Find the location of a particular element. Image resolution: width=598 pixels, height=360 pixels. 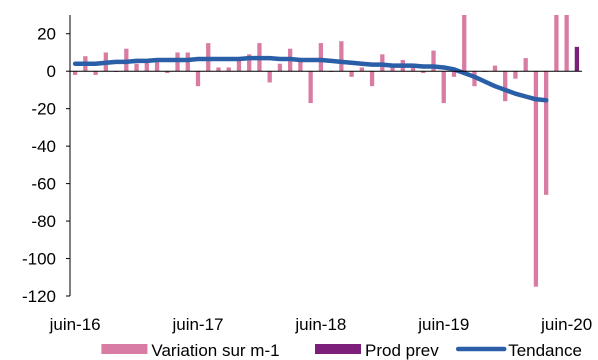

legend: Variation sur m-1 Prod prev Tendance is located at coordinates (341, 350).